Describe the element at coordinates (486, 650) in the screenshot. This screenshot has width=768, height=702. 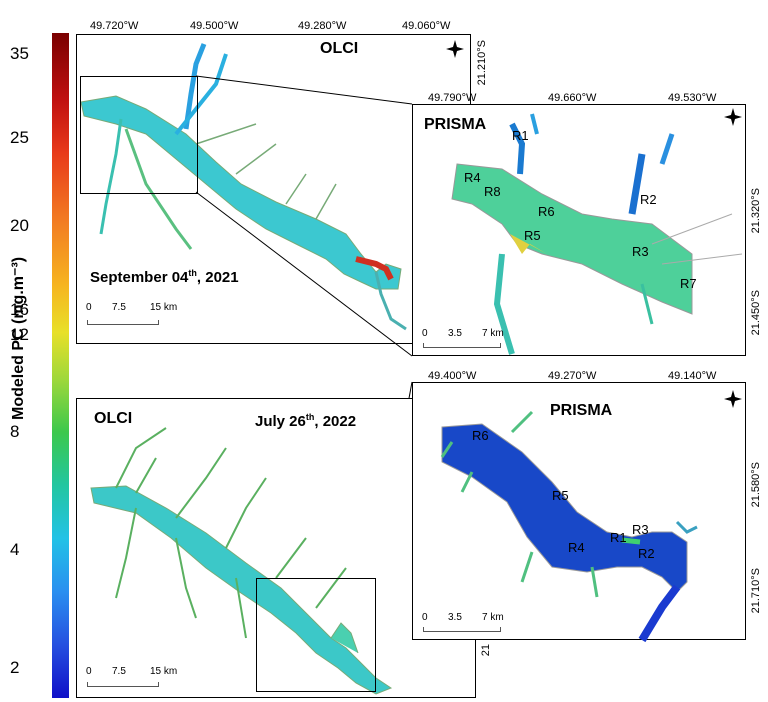
I see `lat-tick: 21` at that location.